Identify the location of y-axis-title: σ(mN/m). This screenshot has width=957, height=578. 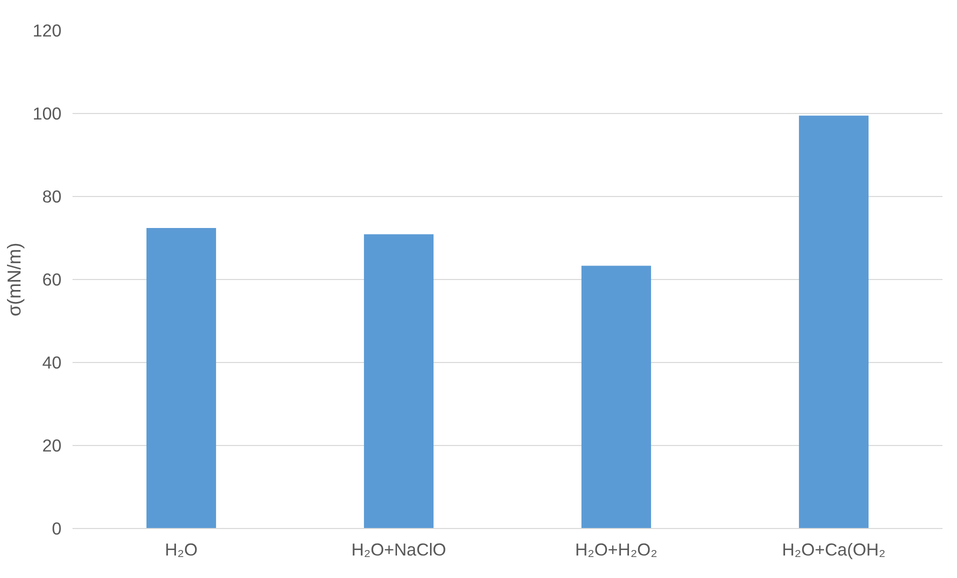
(14, 279).